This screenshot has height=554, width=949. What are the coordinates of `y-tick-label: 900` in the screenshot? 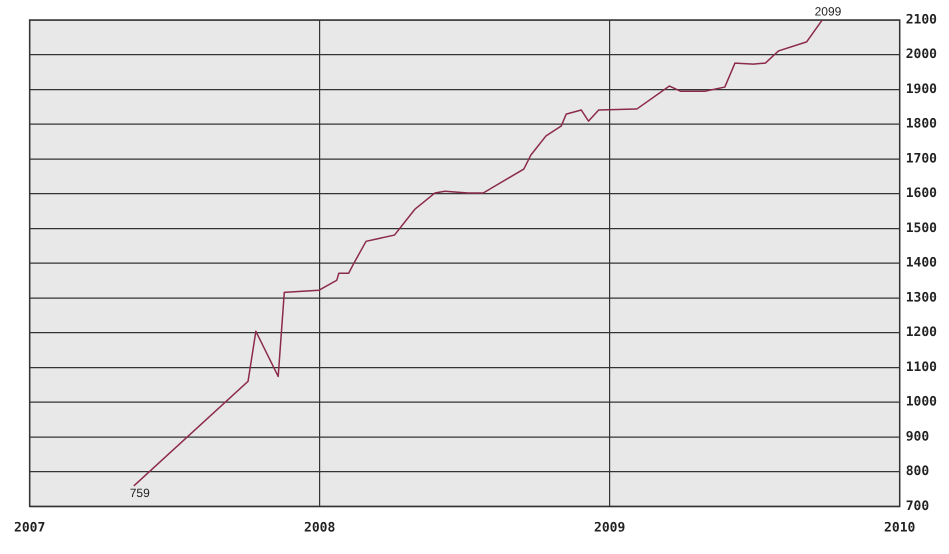 It's located at (918, 436).